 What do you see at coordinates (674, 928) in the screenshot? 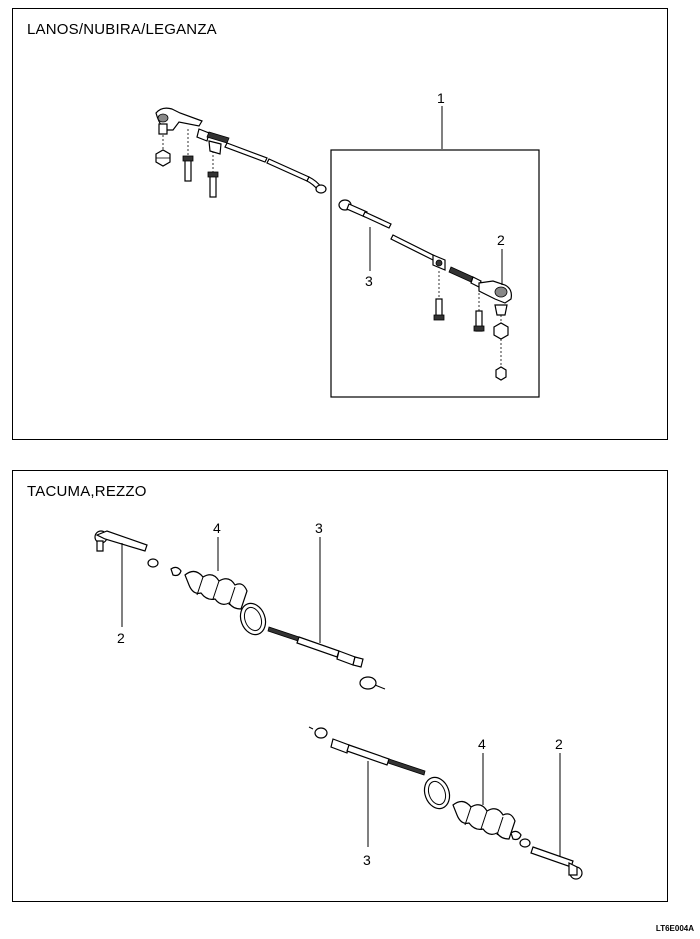
I see `figure-reference-code: LT6E004A` at bounding box center [674, 928].